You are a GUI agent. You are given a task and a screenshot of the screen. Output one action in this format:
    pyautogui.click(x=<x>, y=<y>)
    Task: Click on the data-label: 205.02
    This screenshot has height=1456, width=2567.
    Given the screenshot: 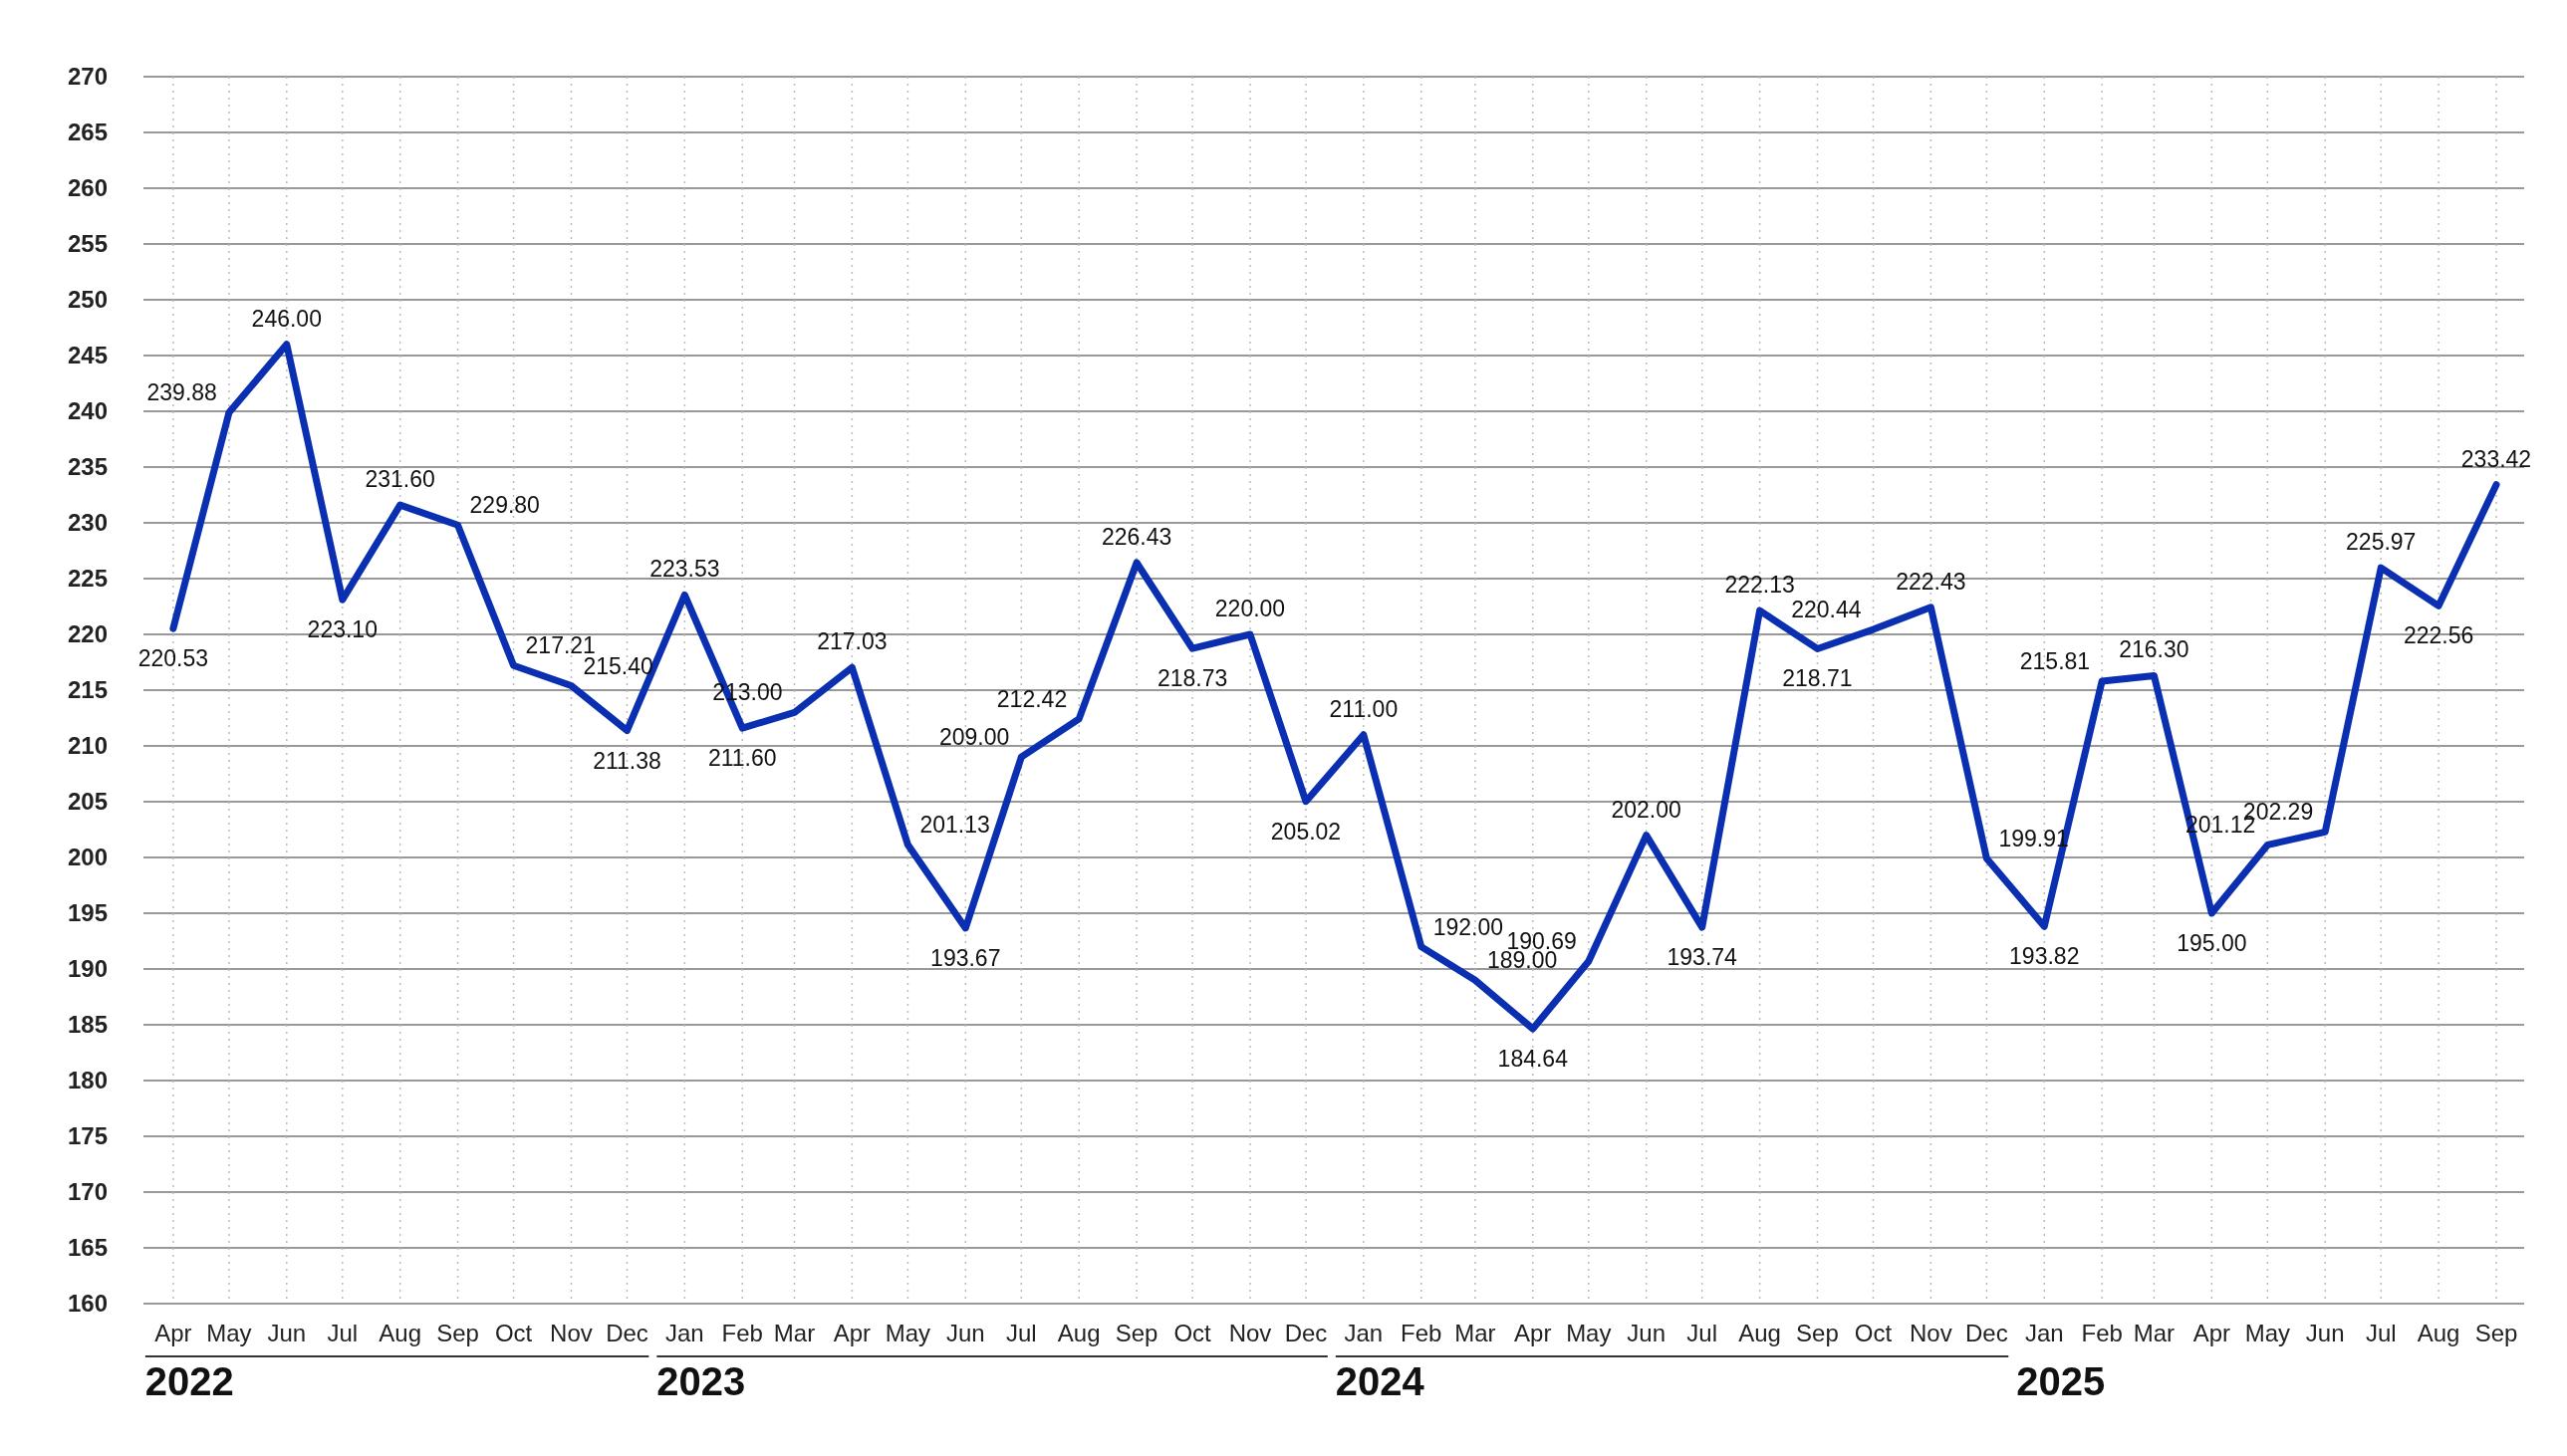 What is the action you would take?
    pyautogui.click(x=1306, y=831)
    